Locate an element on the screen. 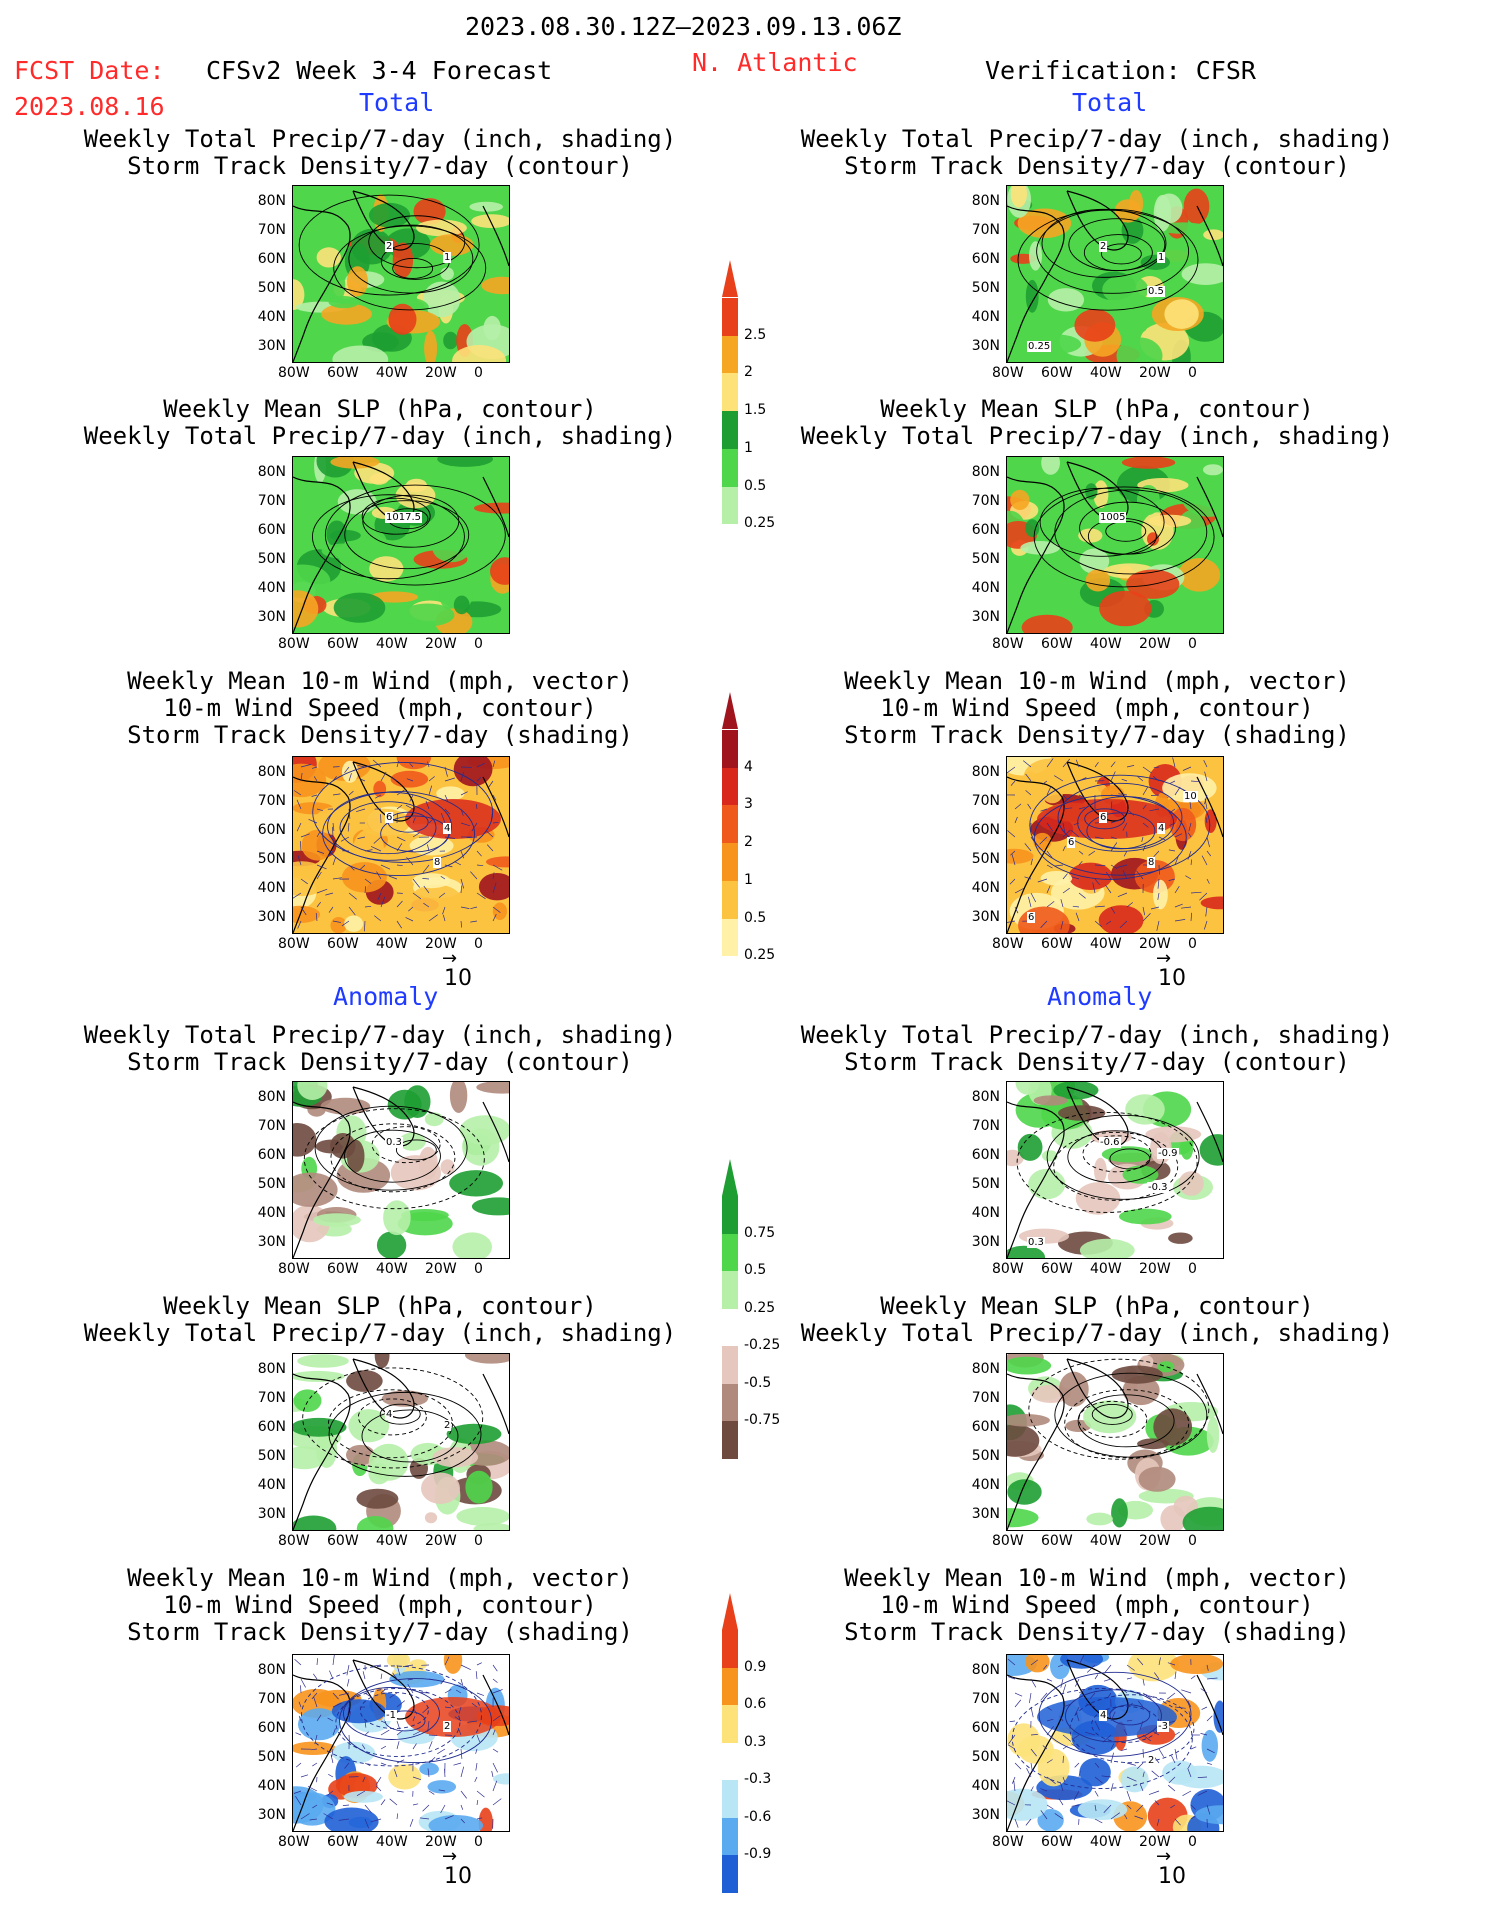 The width and height of the screenshot is (1487, 1925). precip-anom-colorbar-label: 0.5 is located at coordinates (755, 1270).